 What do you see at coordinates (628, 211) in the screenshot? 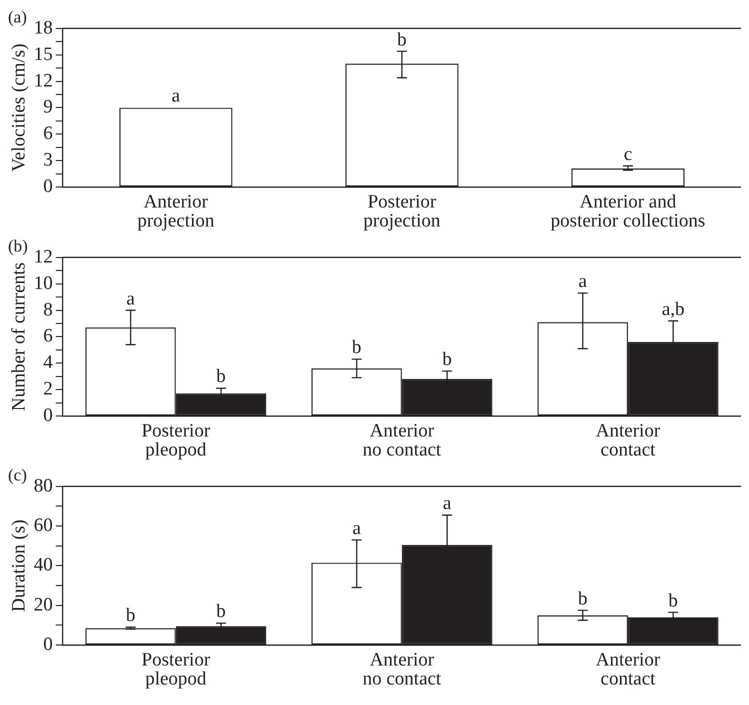
I see `x-tick-label: Anterior and posterior collections` at bounding box center [628, 211].